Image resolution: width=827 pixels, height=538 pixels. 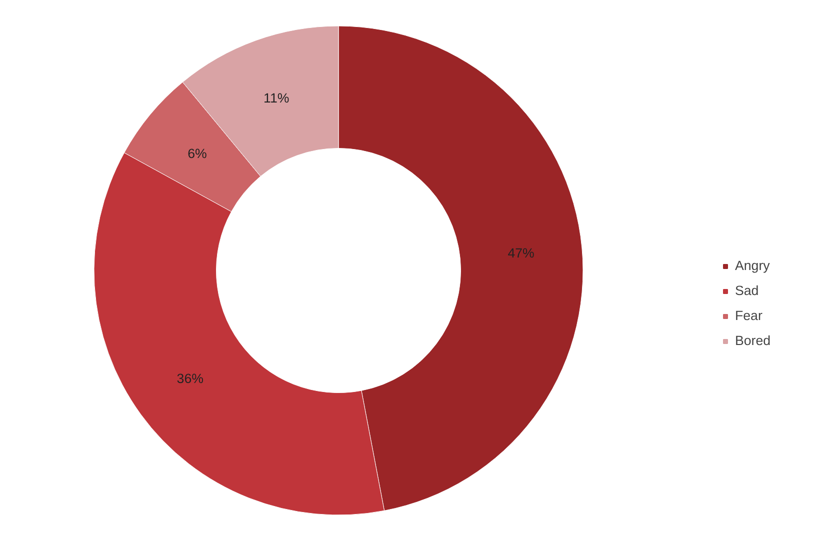 What do you see at coordinates (190, 378) in the screenshot?
I see `data-label: 36%` at bounding box center [190, 378].